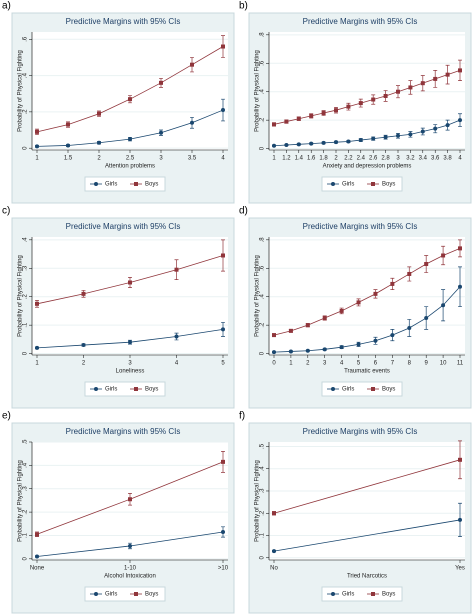 The image size is (474, 615). What do you see at coordinates (37, 569) in the screenshot?
I see `x-tick-label: None` at bounding box center [37, 569].